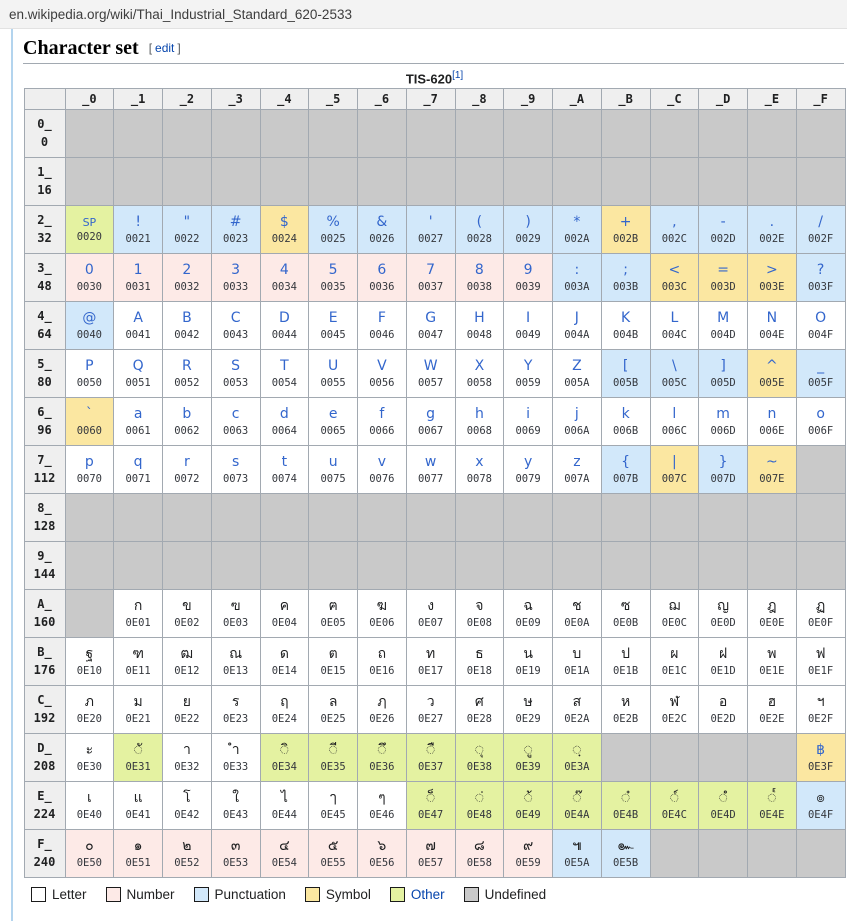 This screenshot has width=847, height=923. Describe the element at coordinates (284, 222) in the screenshot. I see `char-glyph: $` at that location.